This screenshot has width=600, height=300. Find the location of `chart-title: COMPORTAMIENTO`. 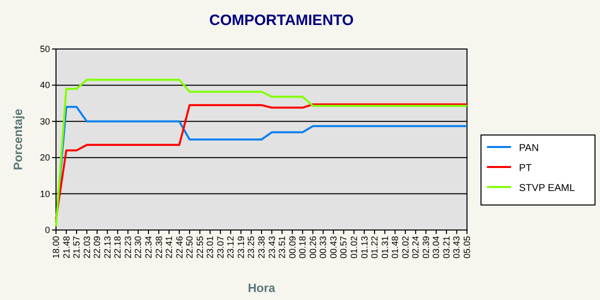

chart-title: COMPORTAMIENTO is located at coordinates (281, 20).